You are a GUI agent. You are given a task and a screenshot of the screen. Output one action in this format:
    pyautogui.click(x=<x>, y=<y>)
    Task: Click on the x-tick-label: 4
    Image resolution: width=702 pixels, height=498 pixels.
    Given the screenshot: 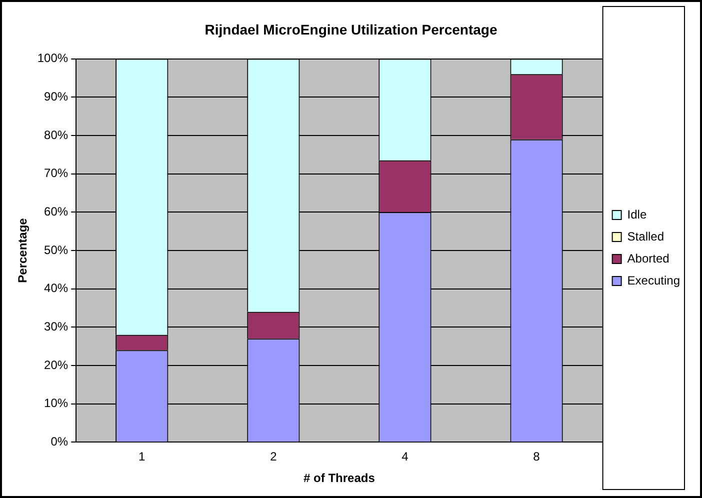 What is the action you would take?
    pyautogui.click(x=405, y=457)
    